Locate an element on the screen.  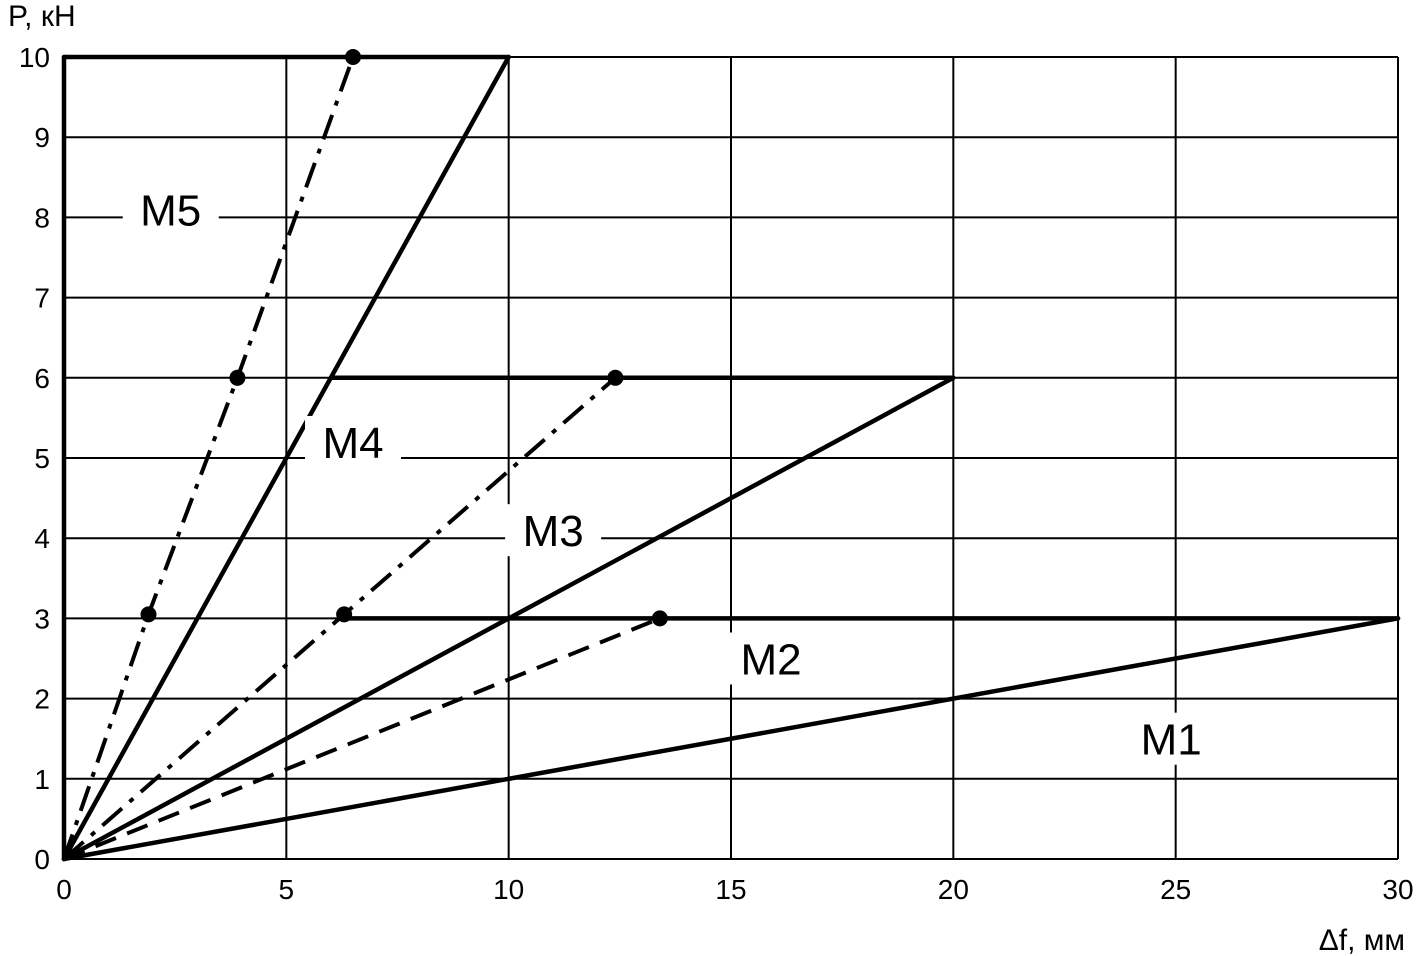
zone-label: M3 is located at coordinates (553, 531).